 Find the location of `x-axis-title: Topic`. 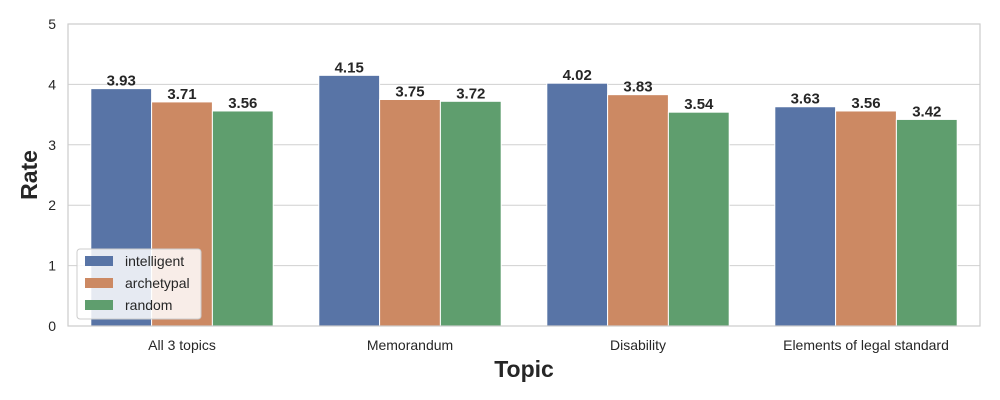

x-axis-title: Topic is located at coordinates (524, 369).